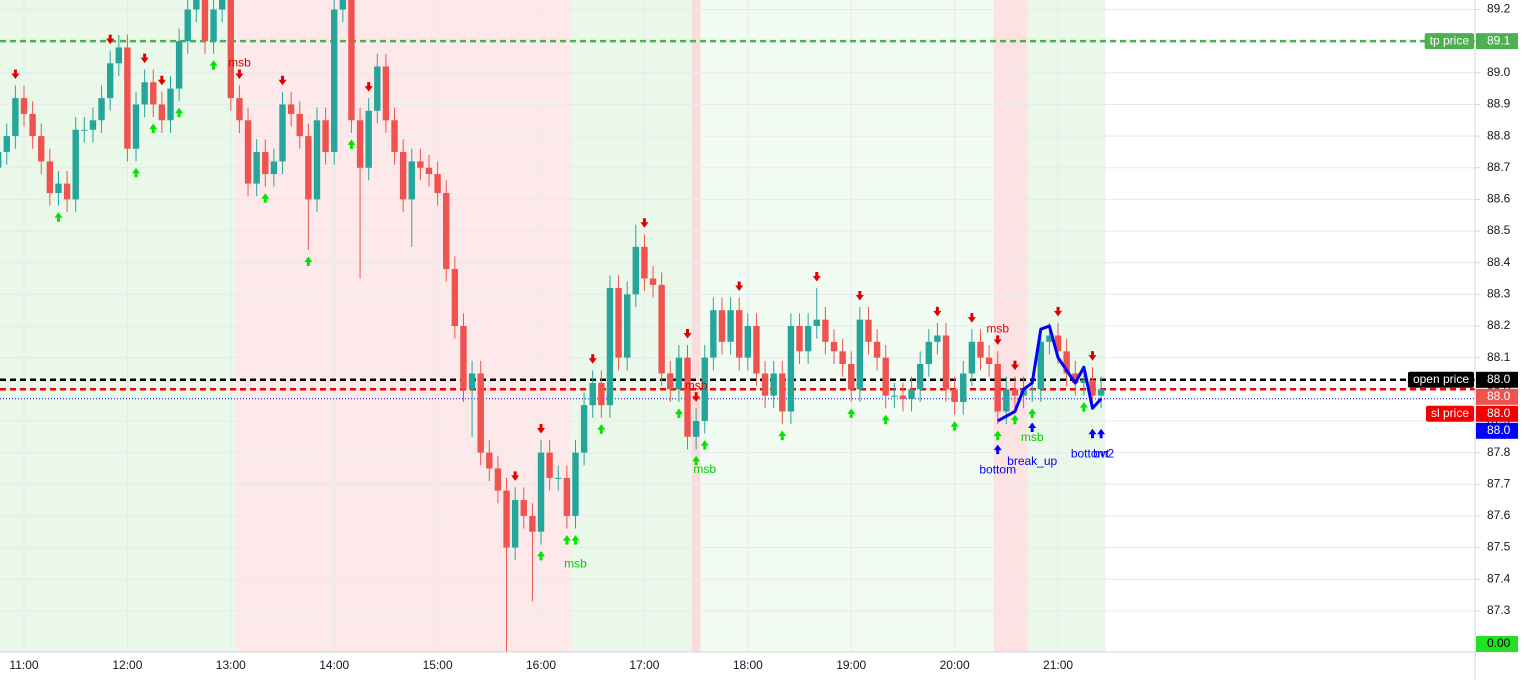 The width and height of the screenshot is (1524, 680). Describe the element at coordinates (644, 665) in the screenshot. I see `x-tick-label: 17:00` at that location.